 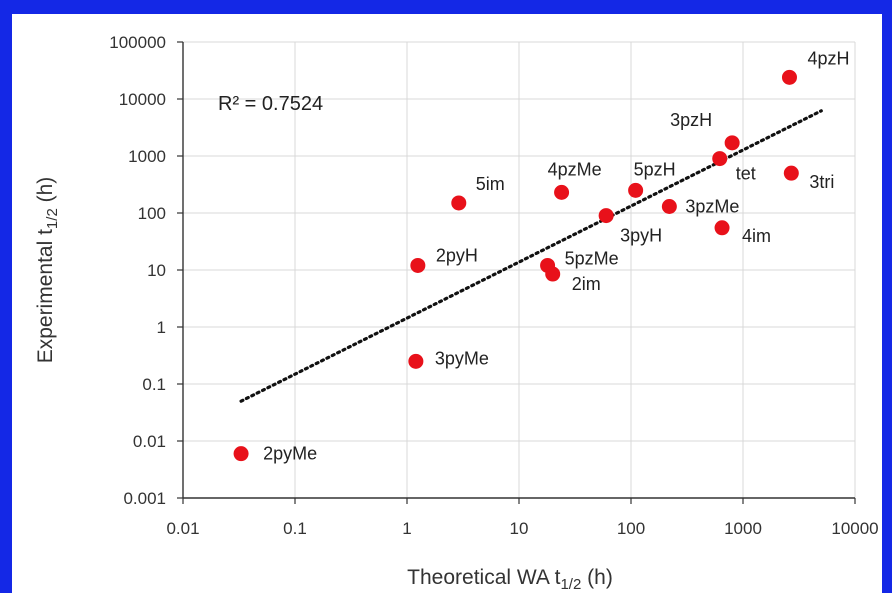 What do you see at coordinates (854, 528) in the screenshot?
I see `x-tick-label: 10000` at bounding box center [854, 528].